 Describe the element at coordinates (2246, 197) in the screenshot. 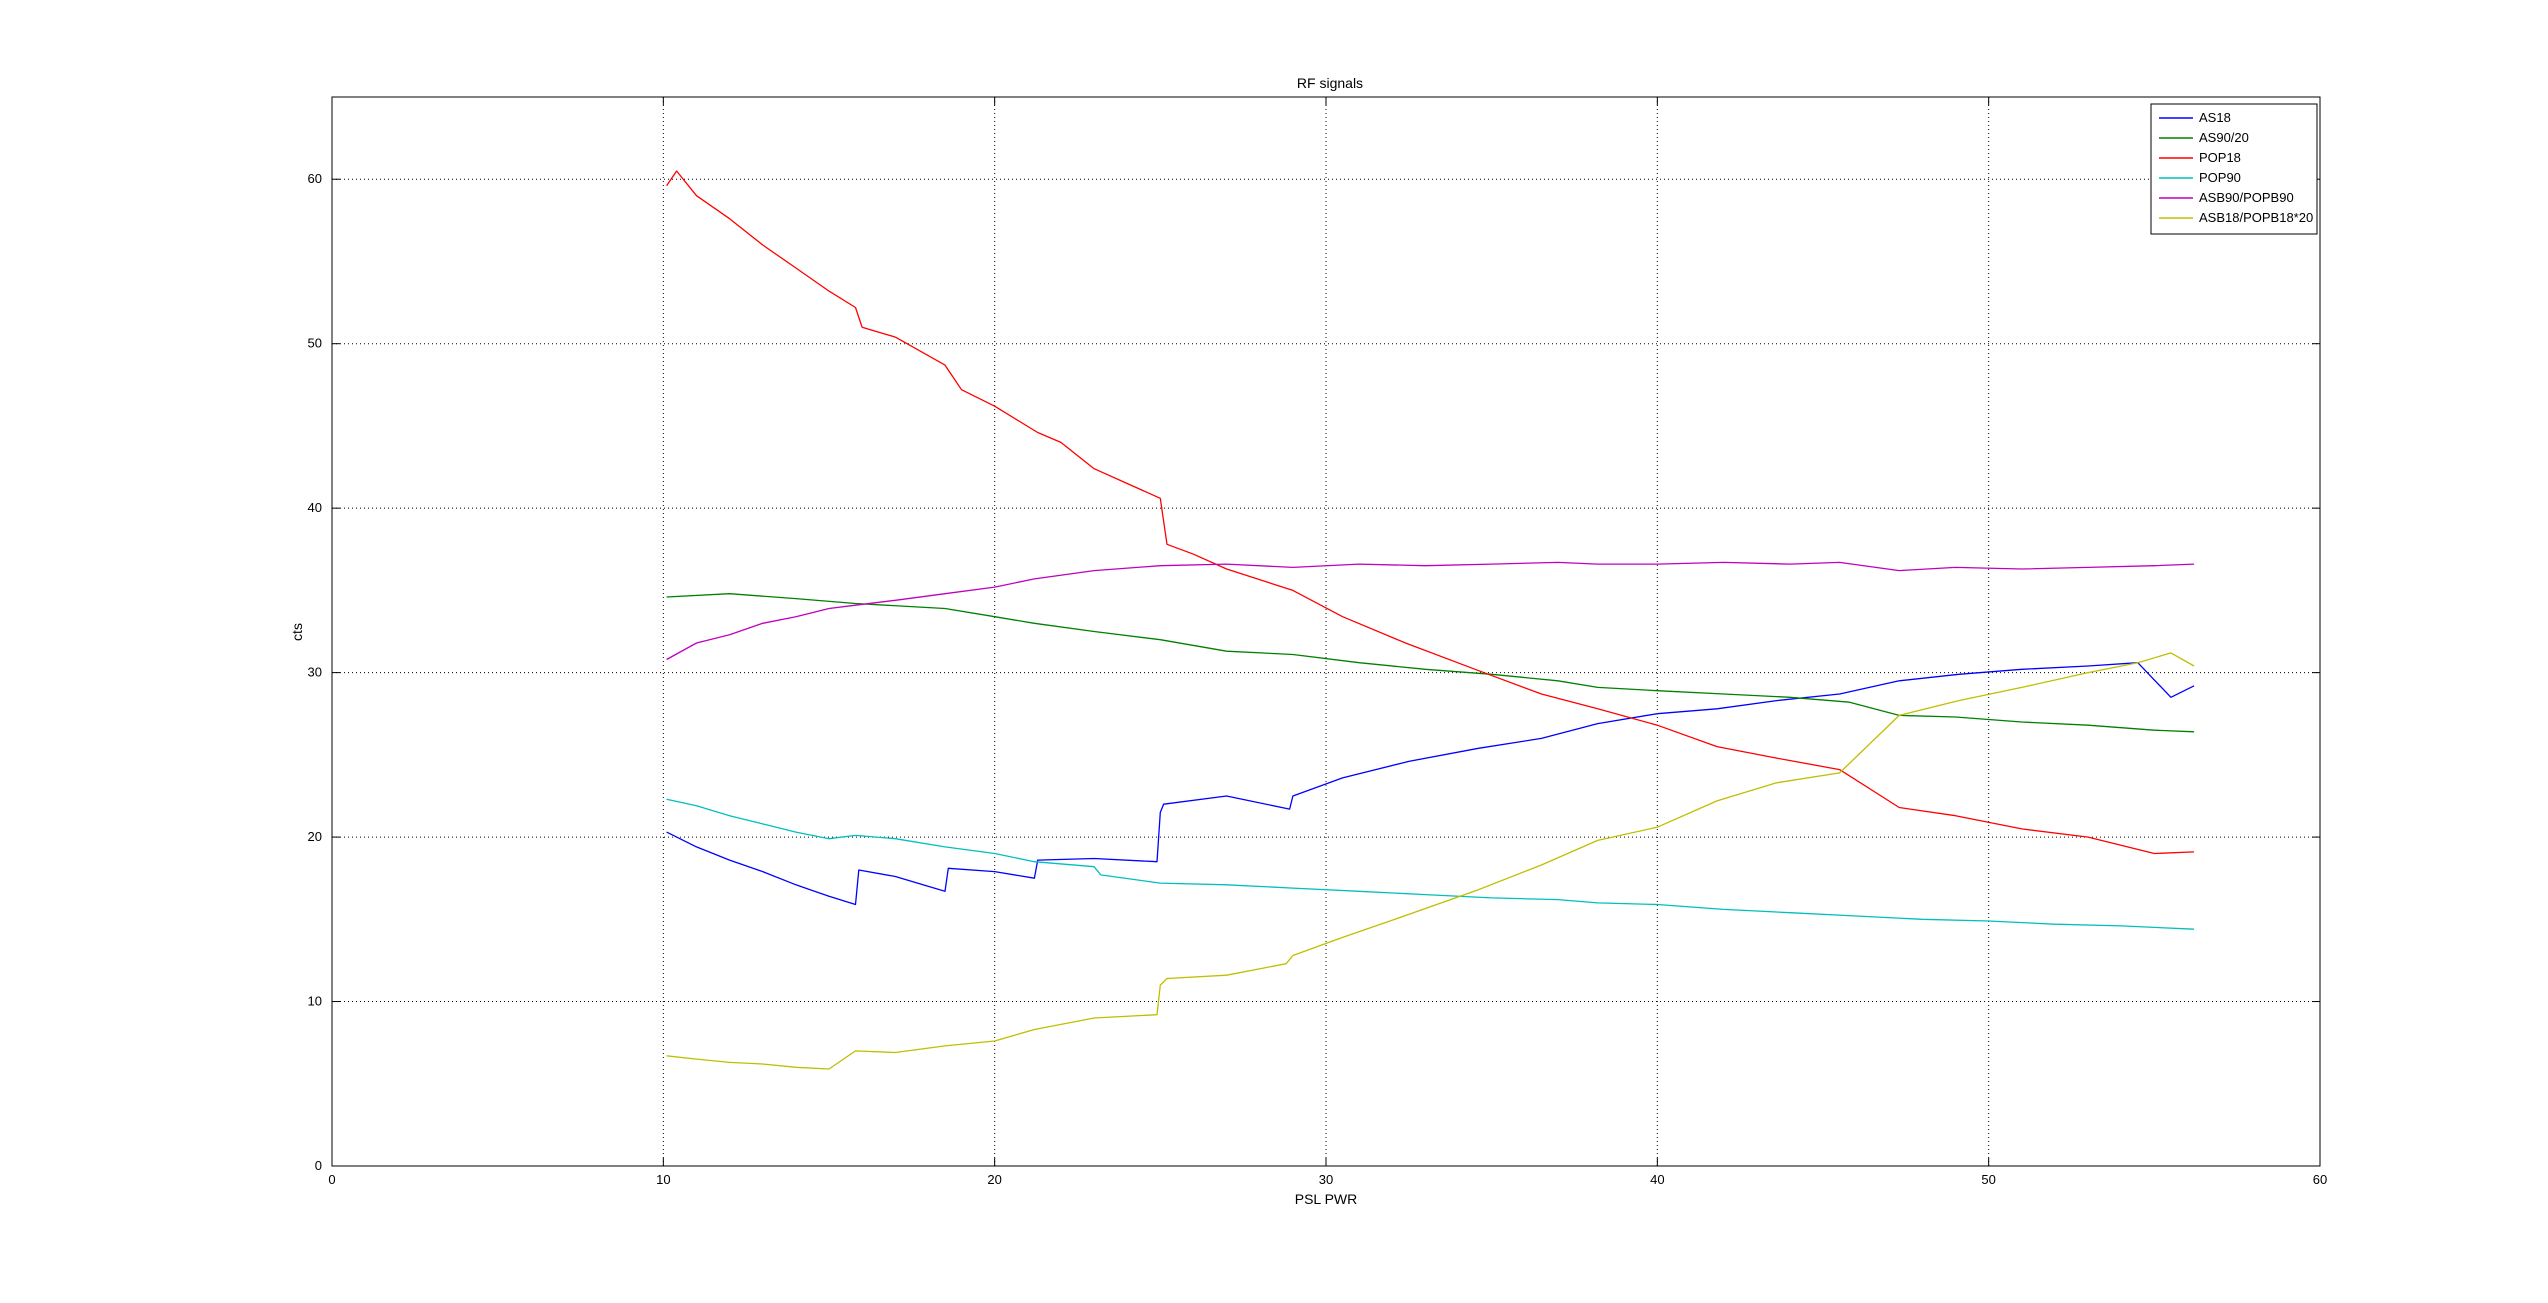

I see `legend-label-asb90-popb90: ASB90/POPB90` at that location.